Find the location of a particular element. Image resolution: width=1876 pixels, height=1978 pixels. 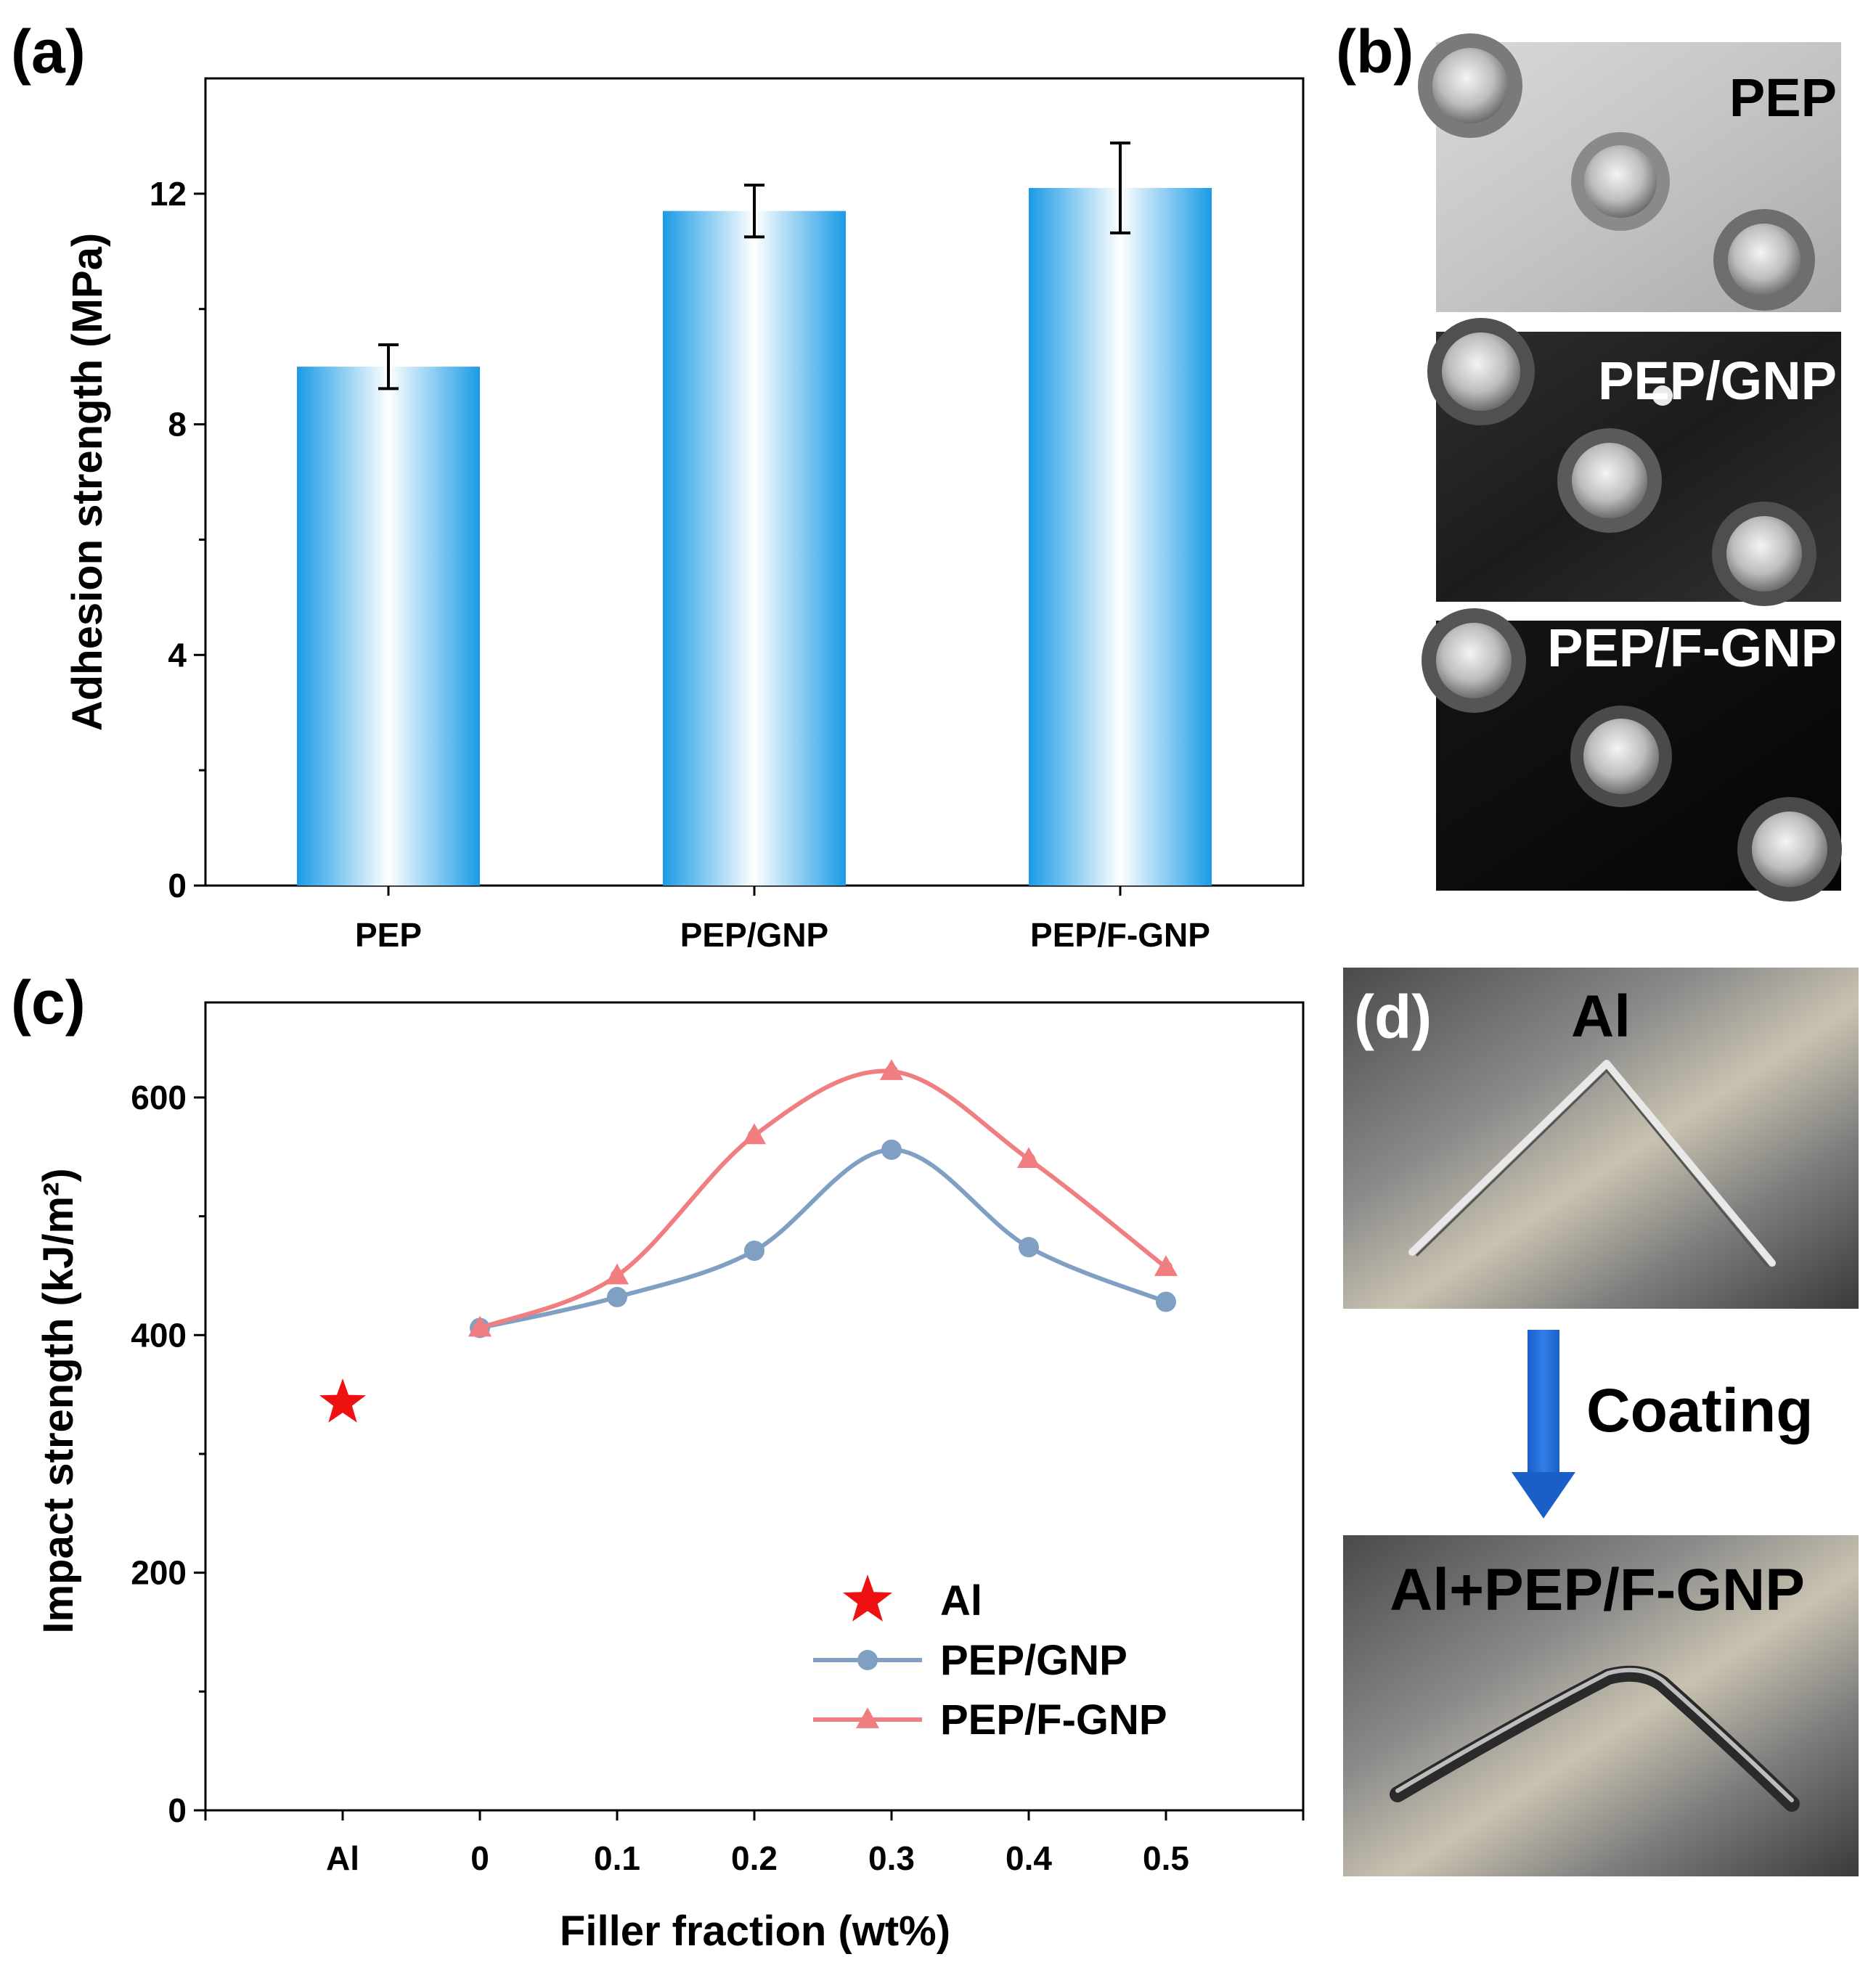

bent-coated-strip-highlight is located at coordinates (1594, 1734).